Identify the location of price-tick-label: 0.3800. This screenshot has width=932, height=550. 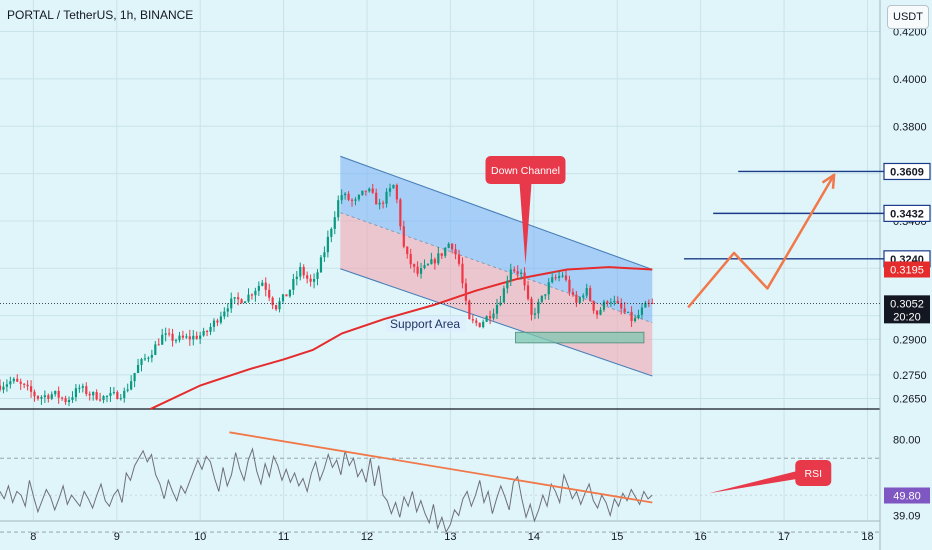
(910, 127).